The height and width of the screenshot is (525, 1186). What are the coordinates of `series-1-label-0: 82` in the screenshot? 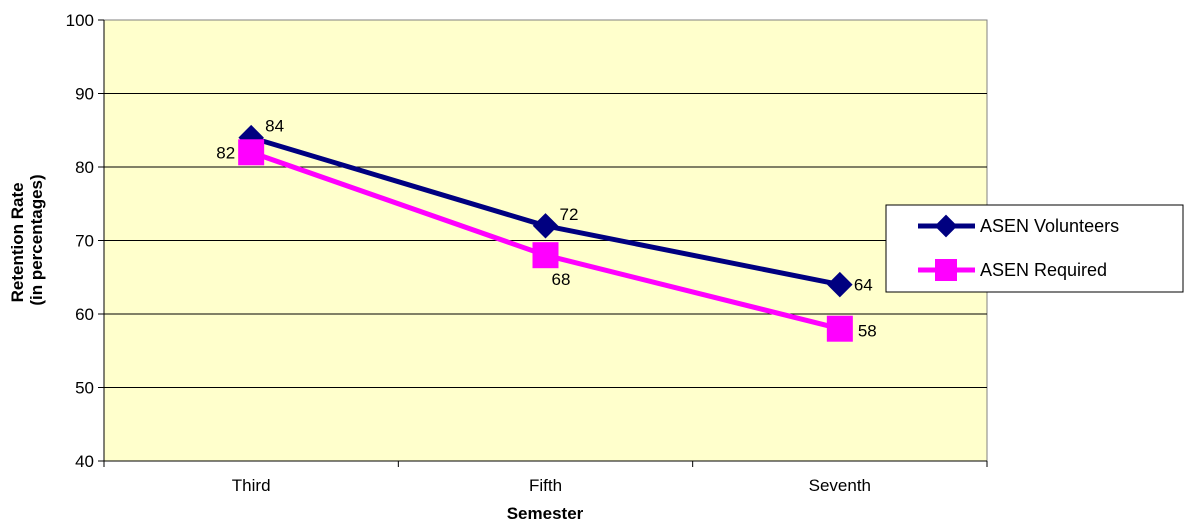 It's located at (225, 152).